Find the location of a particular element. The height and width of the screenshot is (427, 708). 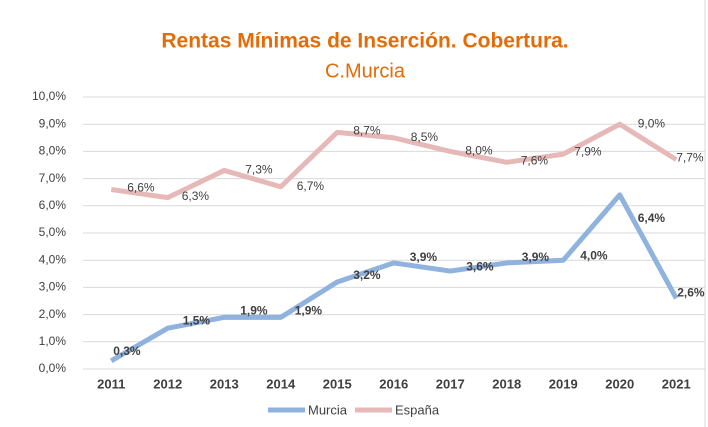

data-label: 0,3% is located at coordinates (127, 351).